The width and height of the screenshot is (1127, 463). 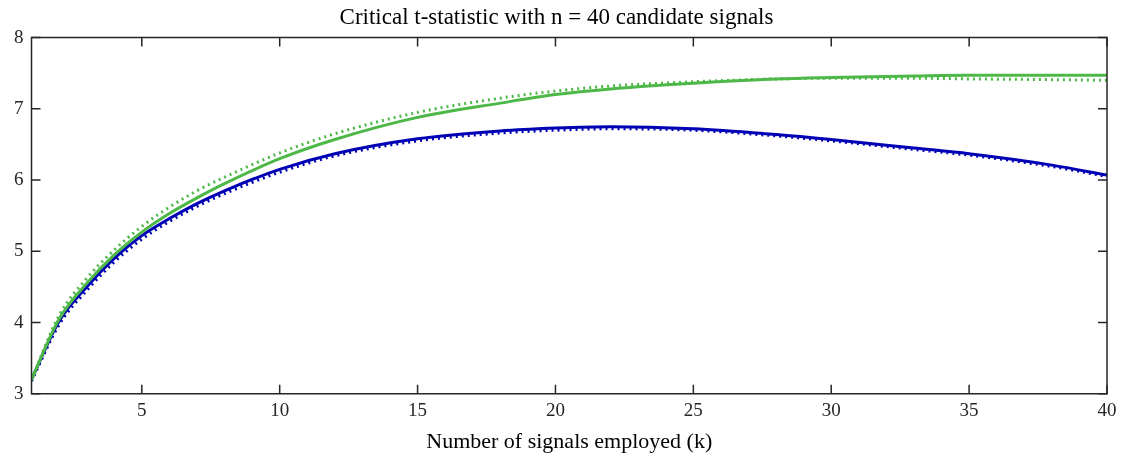 I want to click on x-tick-label: 25, so click(x=693, y=410).